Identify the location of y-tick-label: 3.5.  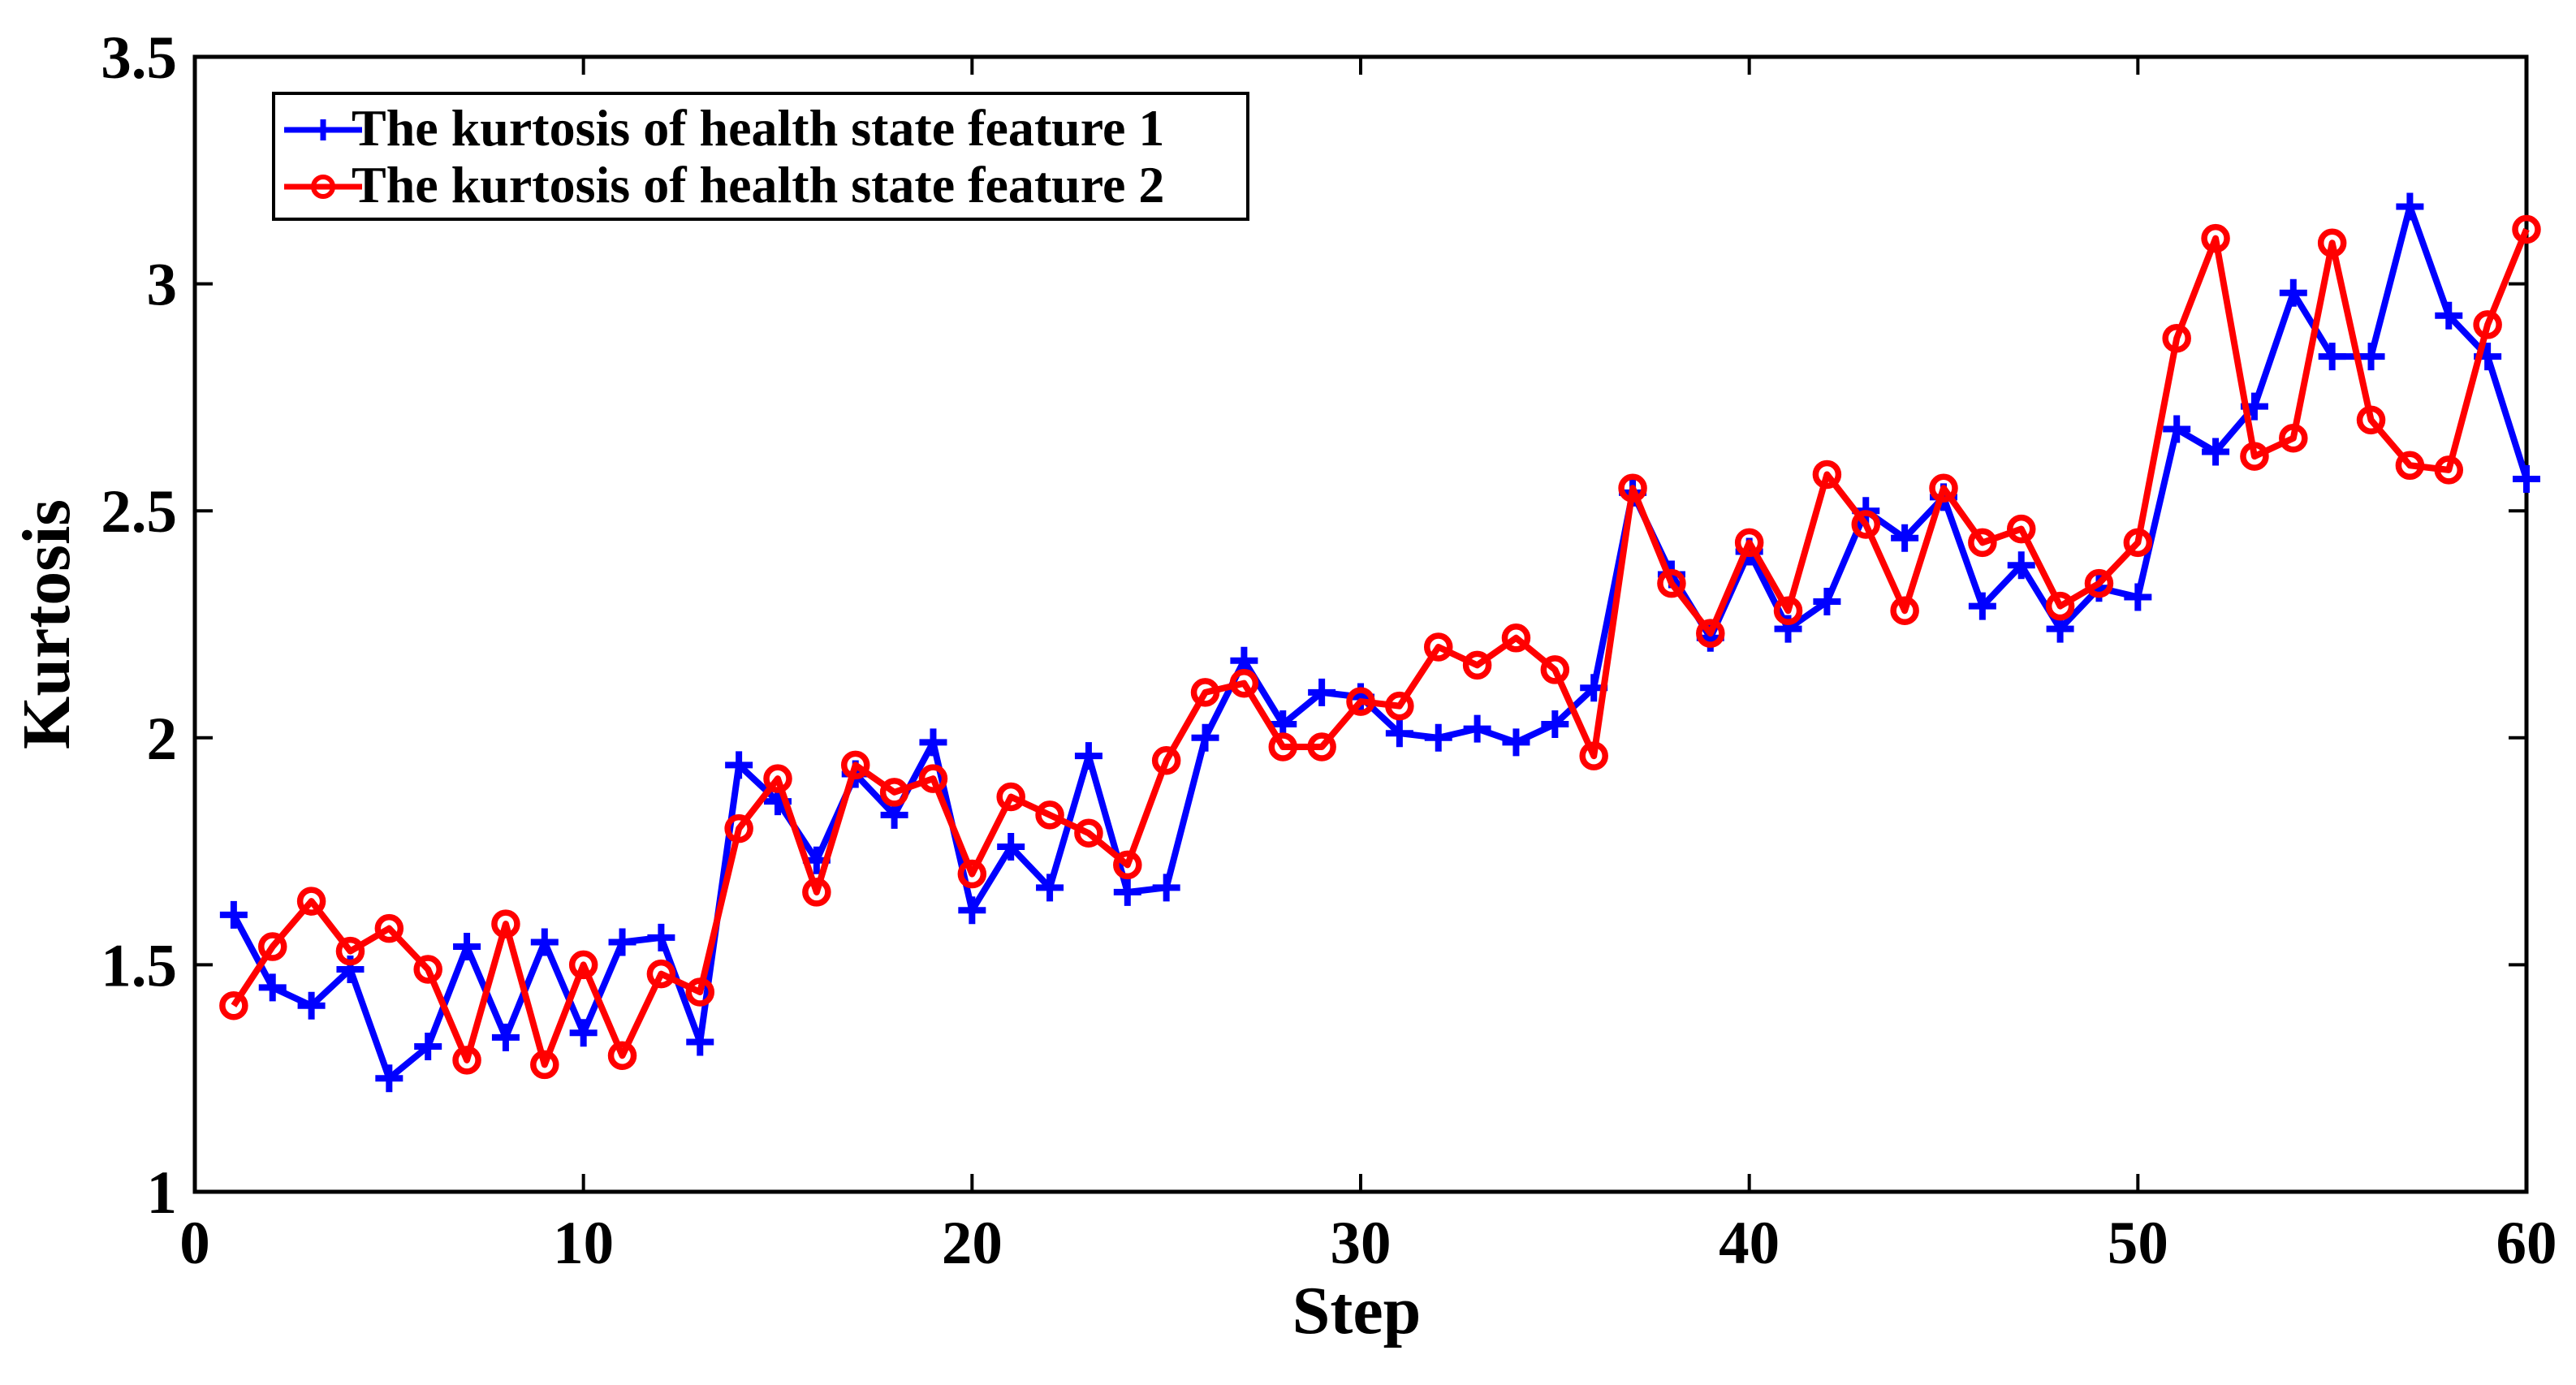
(139, 58).